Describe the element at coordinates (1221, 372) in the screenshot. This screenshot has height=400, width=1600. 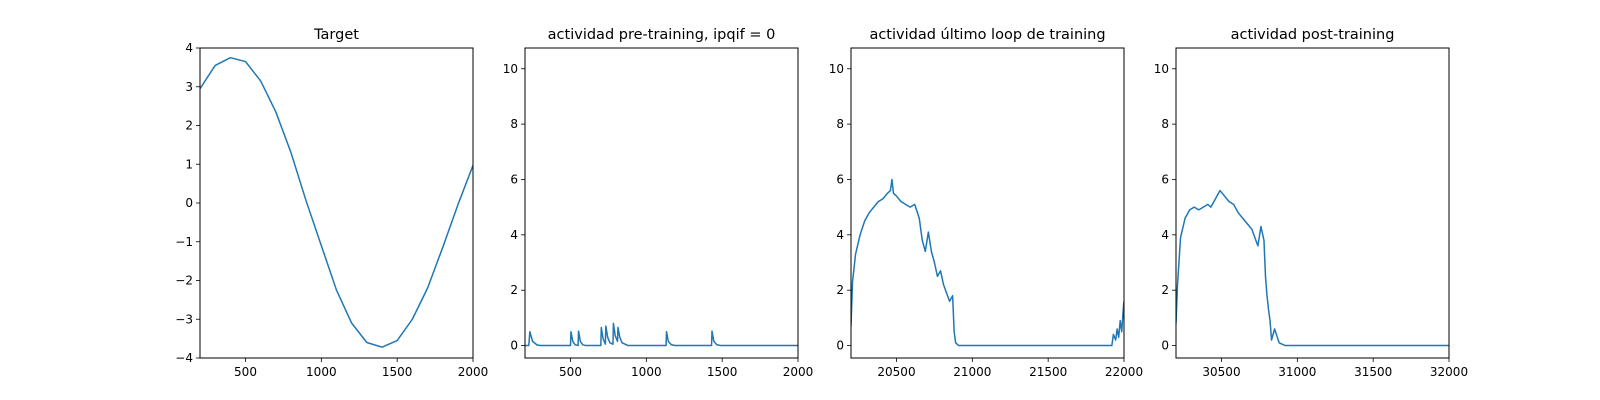
I see `x-tick-label: 30500` at that location.